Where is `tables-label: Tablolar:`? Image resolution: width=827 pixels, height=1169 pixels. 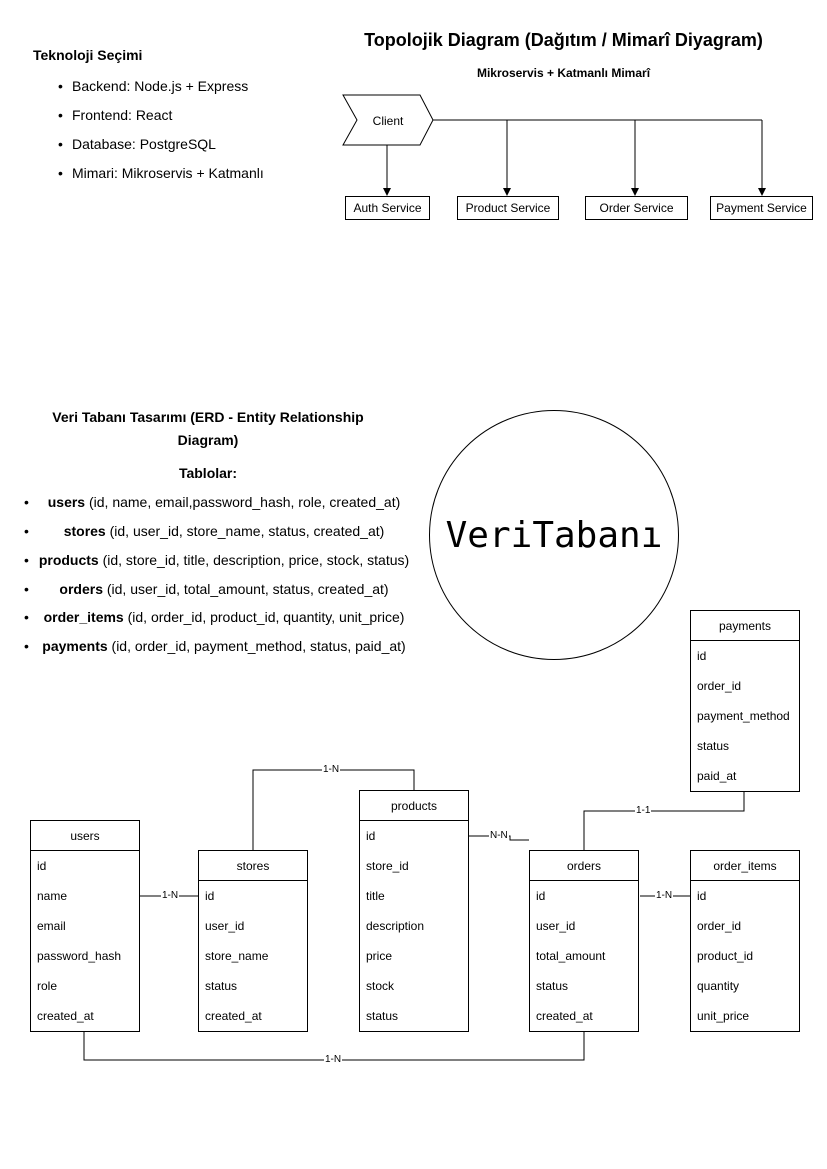
tables-label: Tablolar: is located at coordinates (208, 473).